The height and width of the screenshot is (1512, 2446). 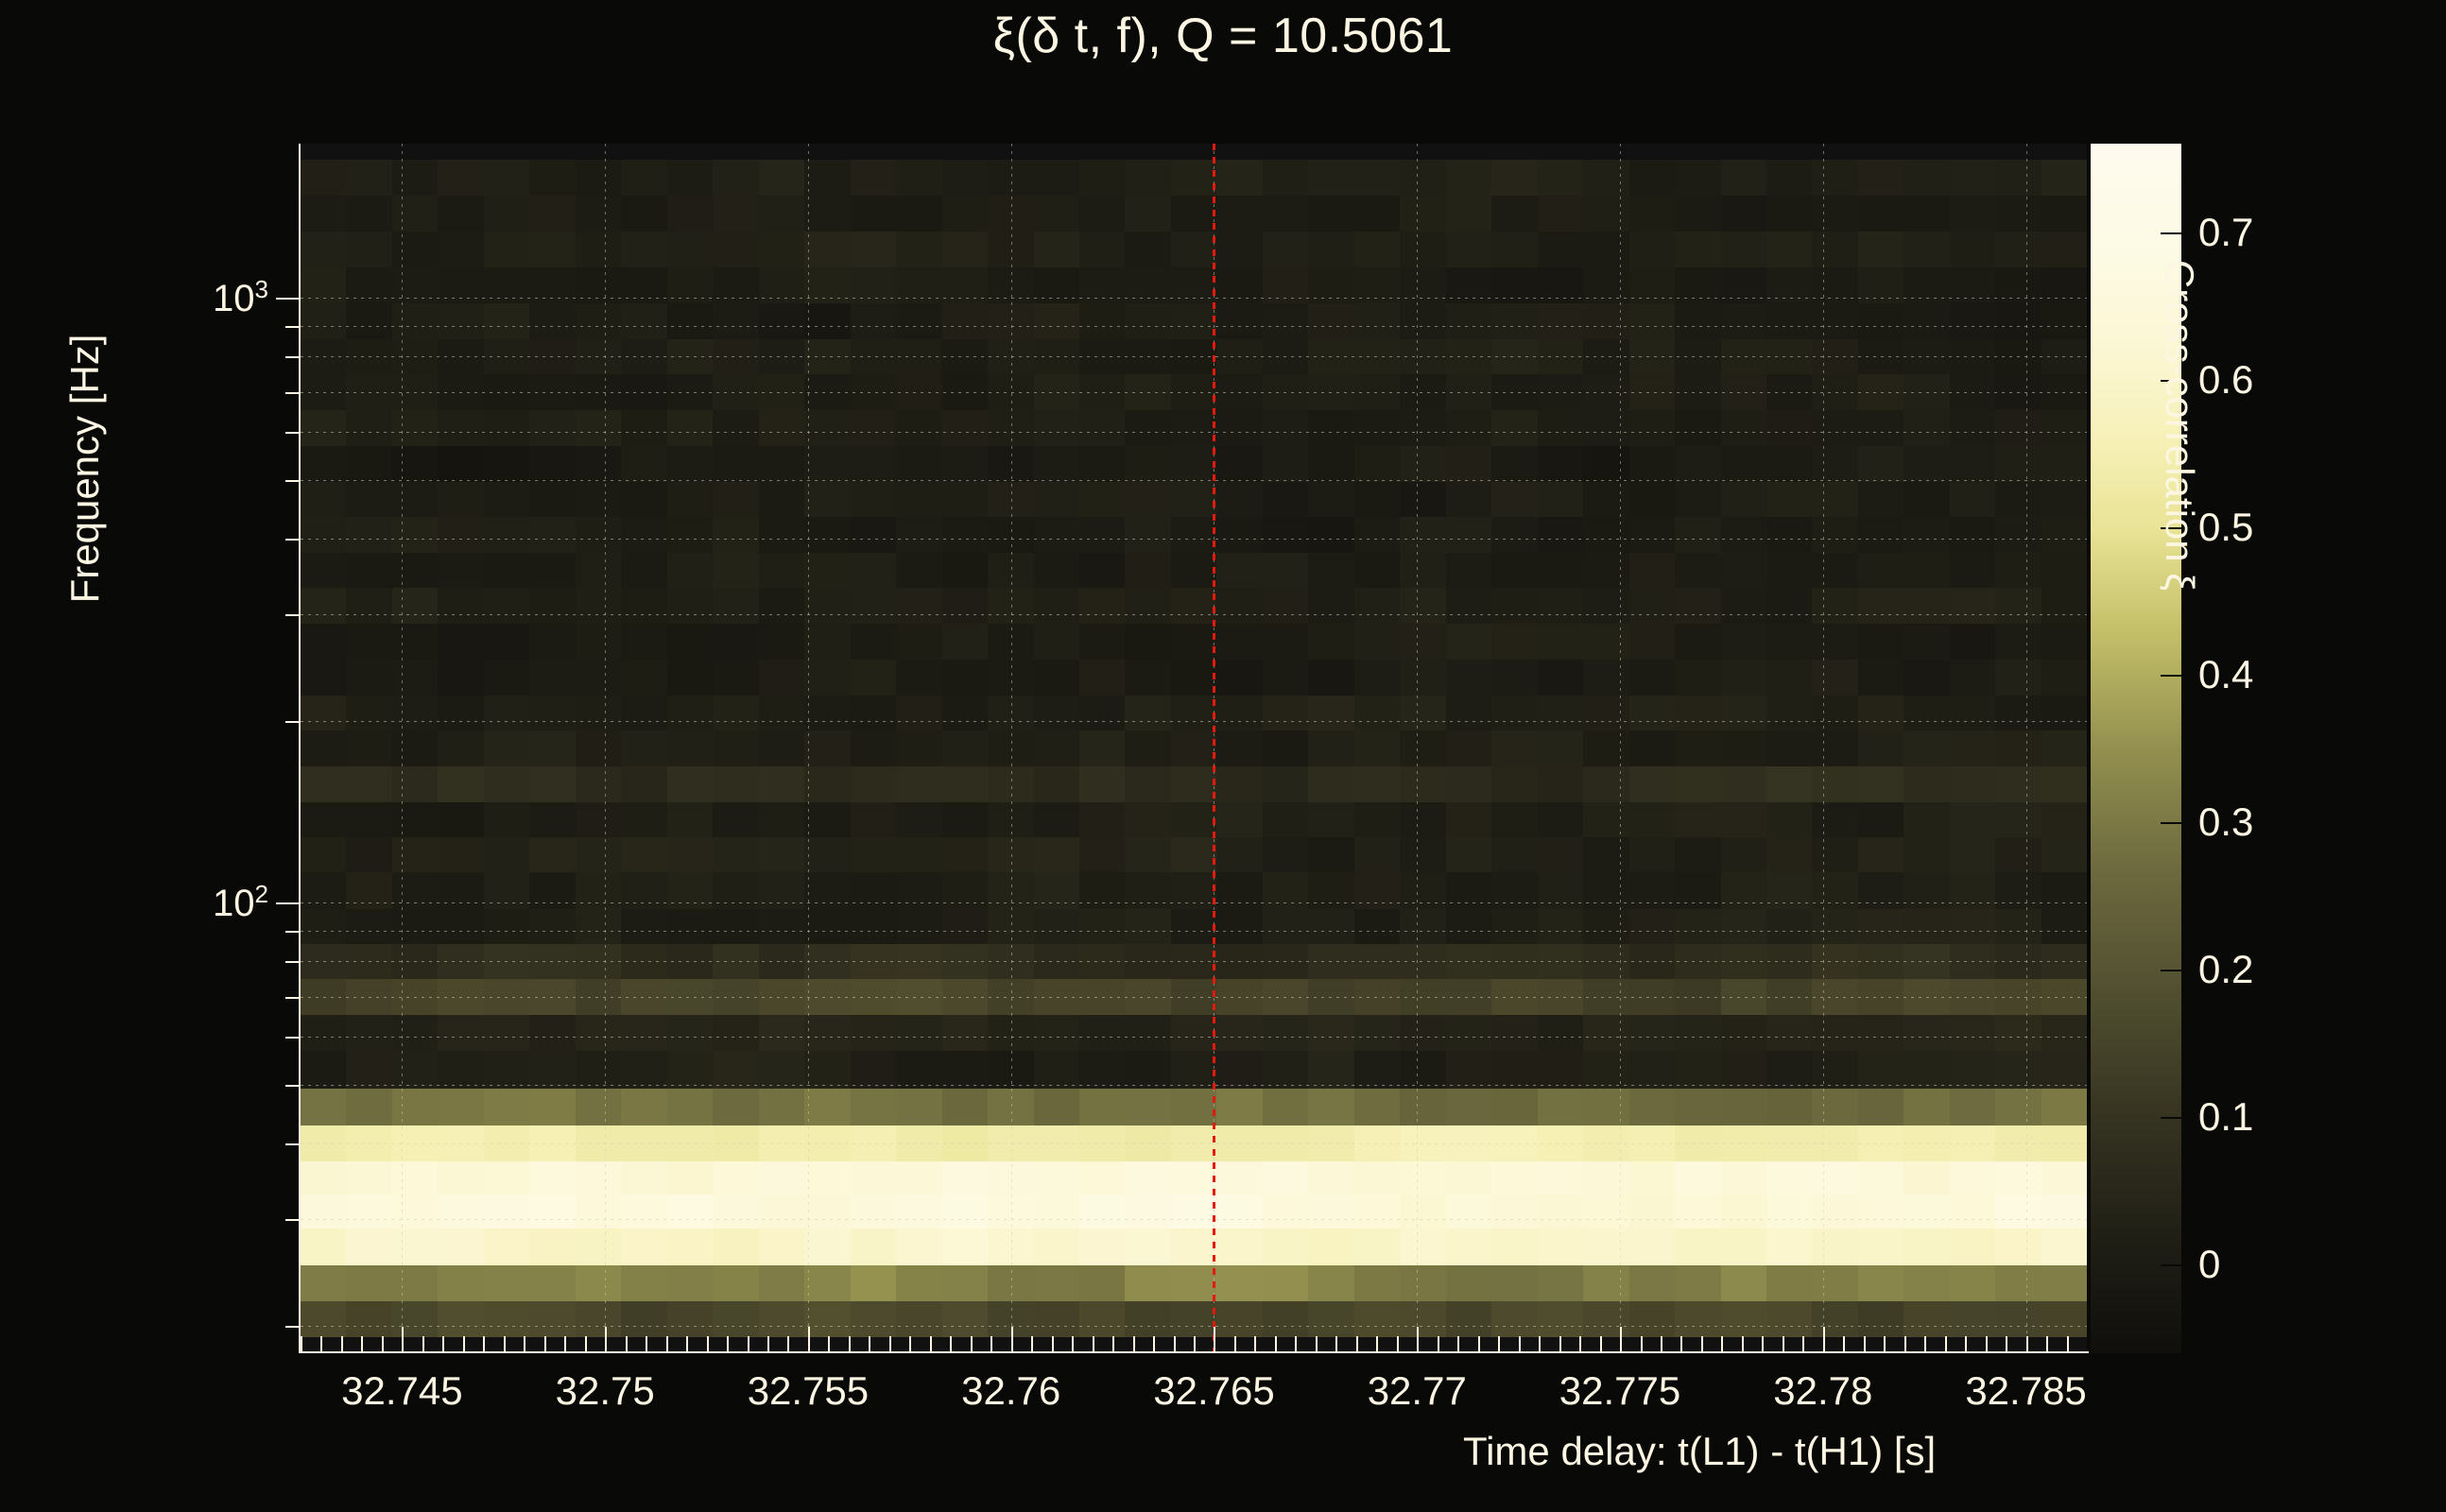 What do you see at coordinates (293, 962) in the screenshot?
I see `y-axis-minor-tick` at bounding box center [293, 962].